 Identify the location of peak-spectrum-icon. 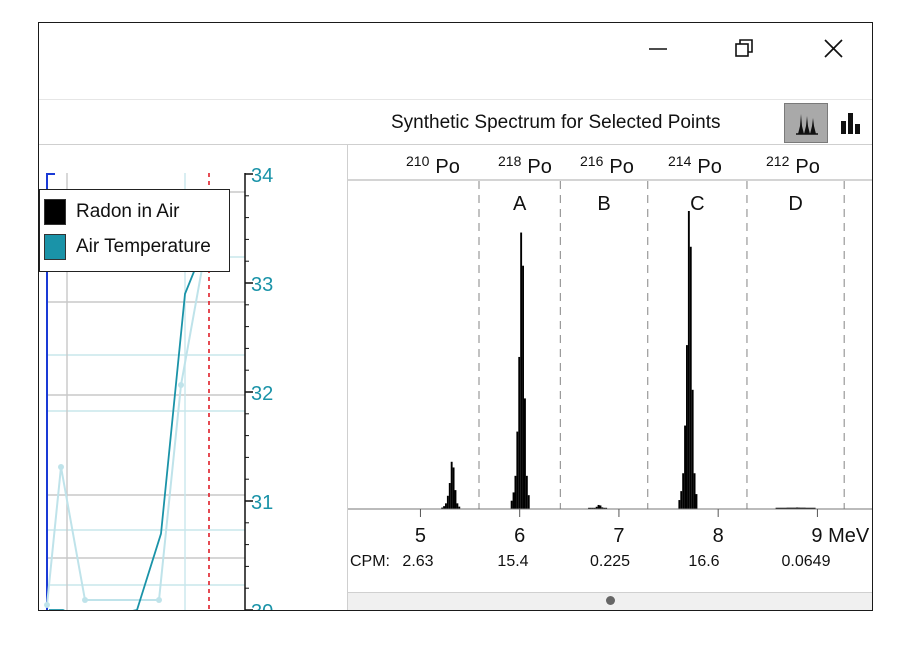
(807, 124).